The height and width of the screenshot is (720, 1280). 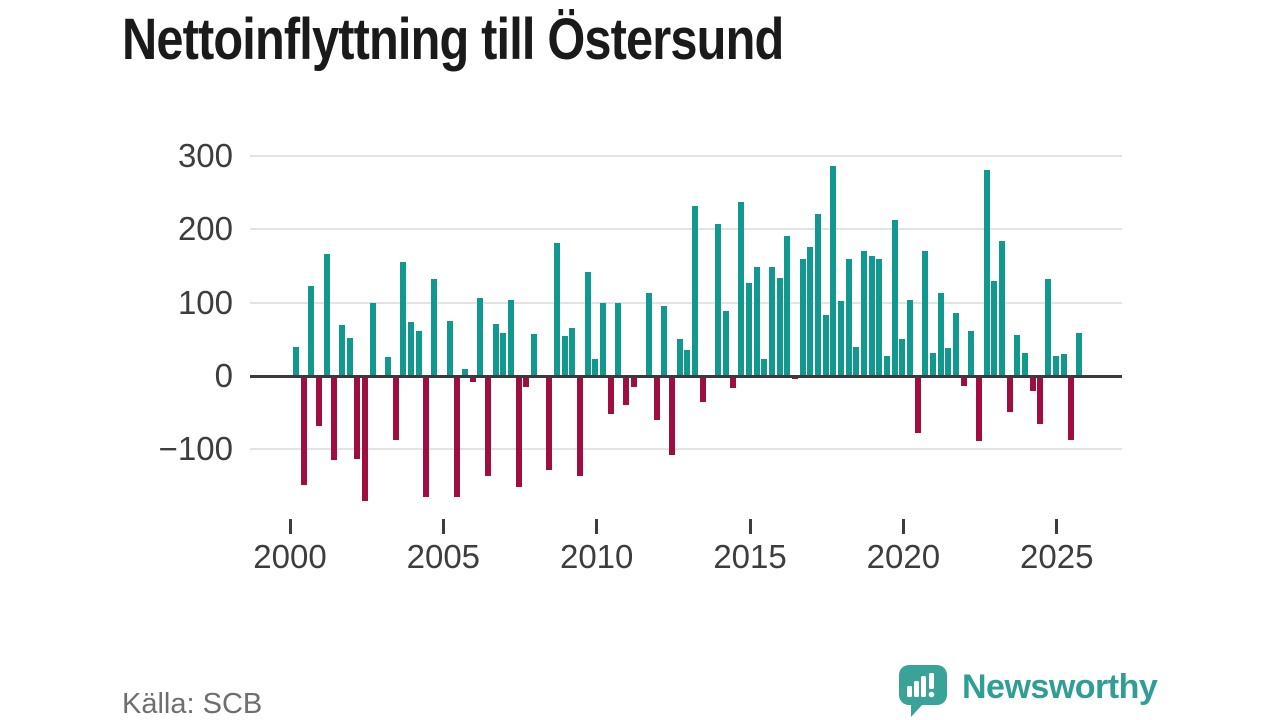 What do you see at coordinates (903, 556) in the screenshot?
I see `x-axis-tick-label: 2020` at bounding box center [903, 556].